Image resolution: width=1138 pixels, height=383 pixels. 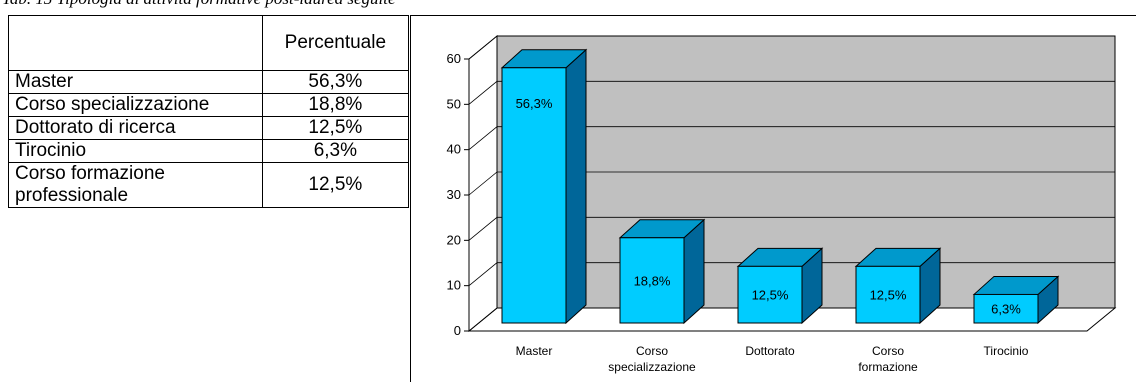 I want to click on table-row: Dottorato di ricerca 12,5%, so click(x=209, y=128).